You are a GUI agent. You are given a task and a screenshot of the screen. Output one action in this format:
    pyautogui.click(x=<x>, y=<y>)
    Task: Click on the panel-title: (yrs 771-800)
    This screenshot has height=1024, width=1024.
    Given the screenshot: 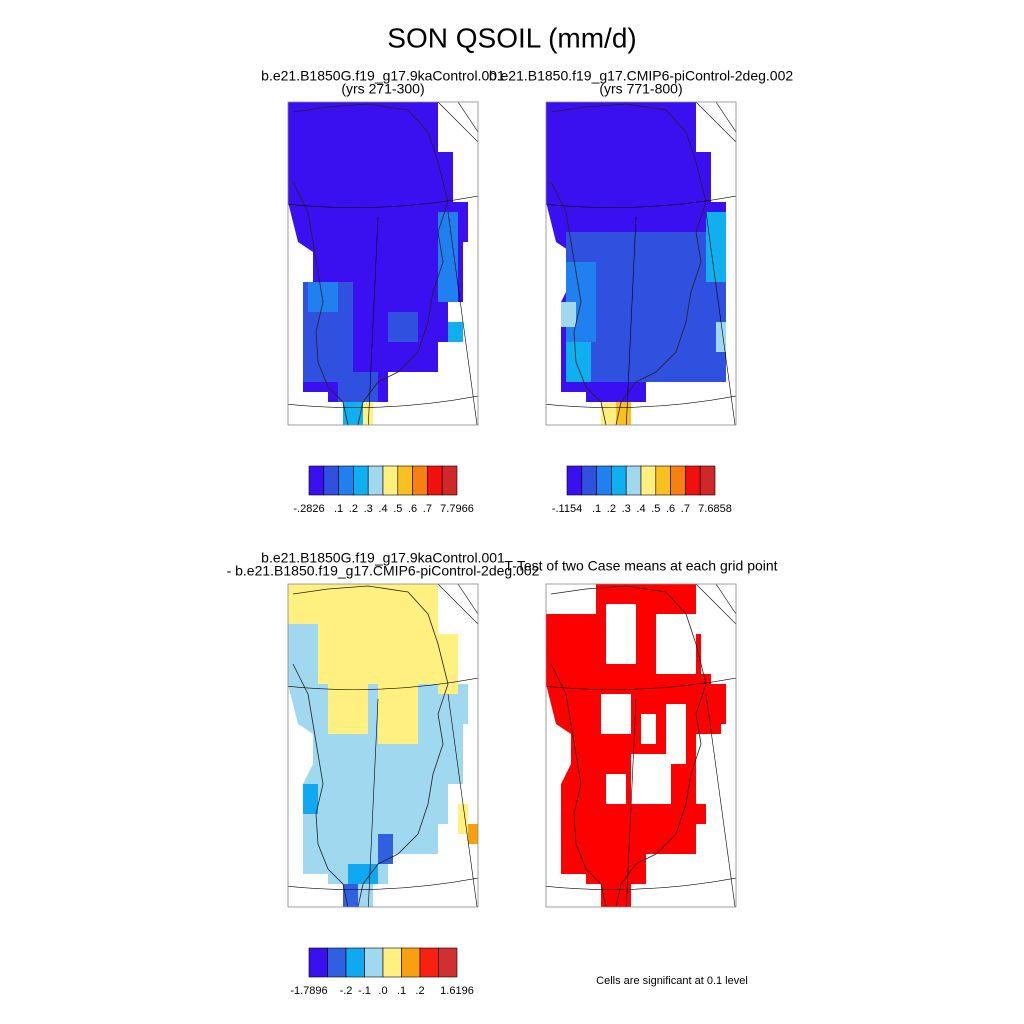 What is the action you would take?
    pyautogui.click(x=640, y=89)
    